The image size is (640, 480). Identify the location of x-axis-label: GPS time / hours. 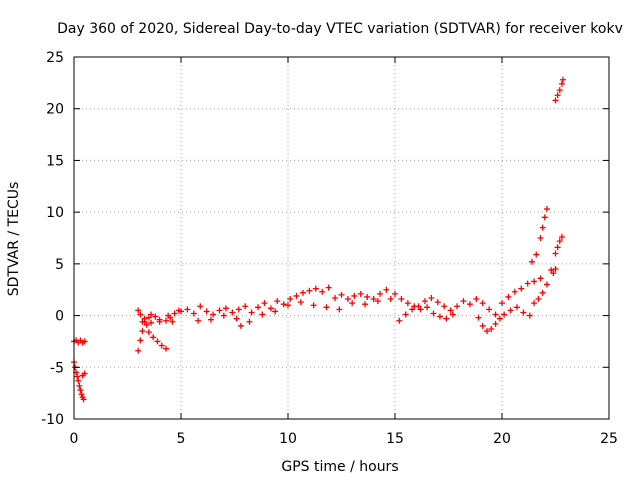
(339, 467).